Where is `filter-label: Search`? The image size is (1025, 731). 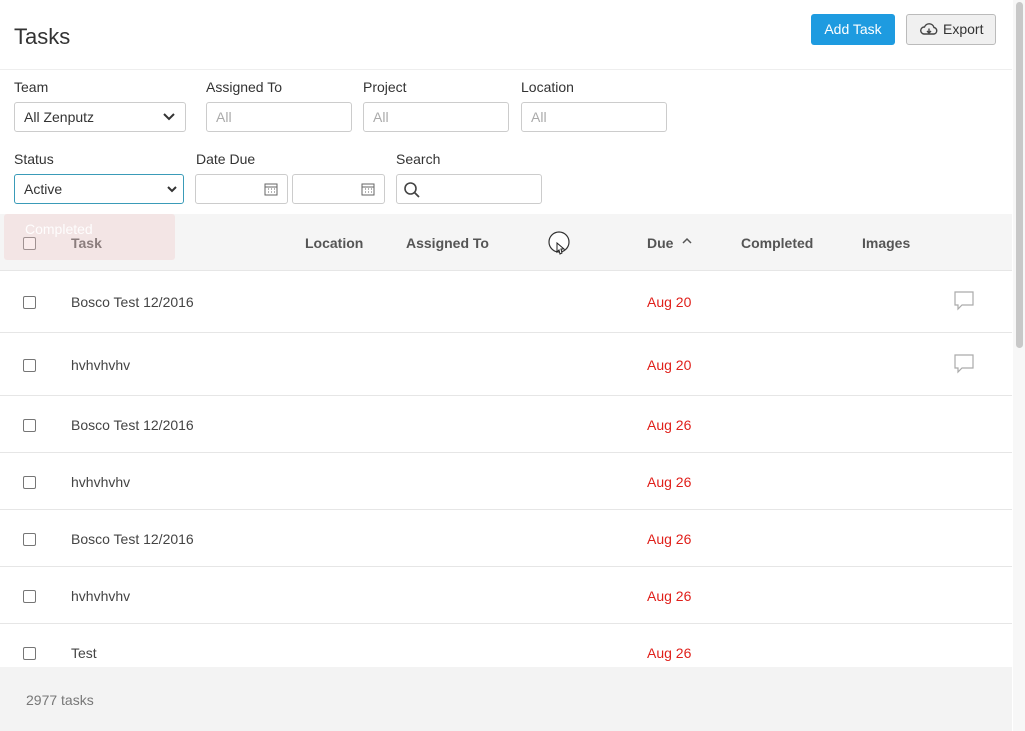
filter-label: Search is located at coordinates (418, 159).